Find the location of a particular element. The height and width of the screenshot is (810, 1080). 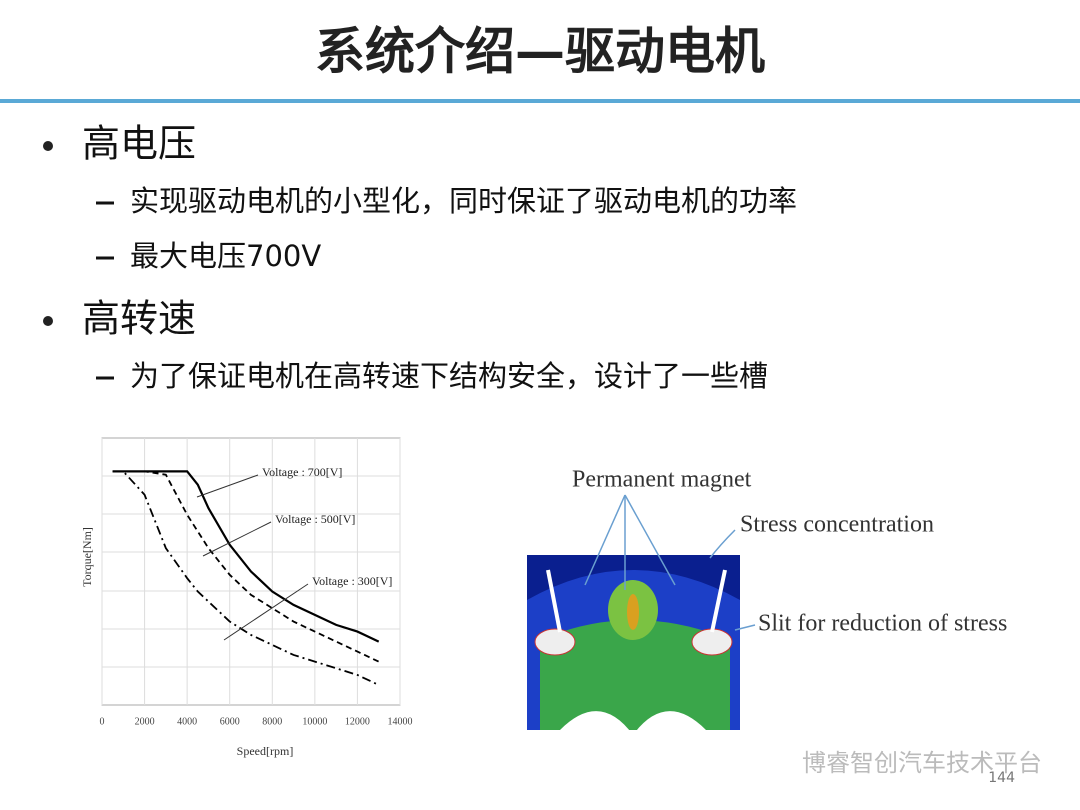

x-tick-label: 14000 is located at coordinates (400, 721).